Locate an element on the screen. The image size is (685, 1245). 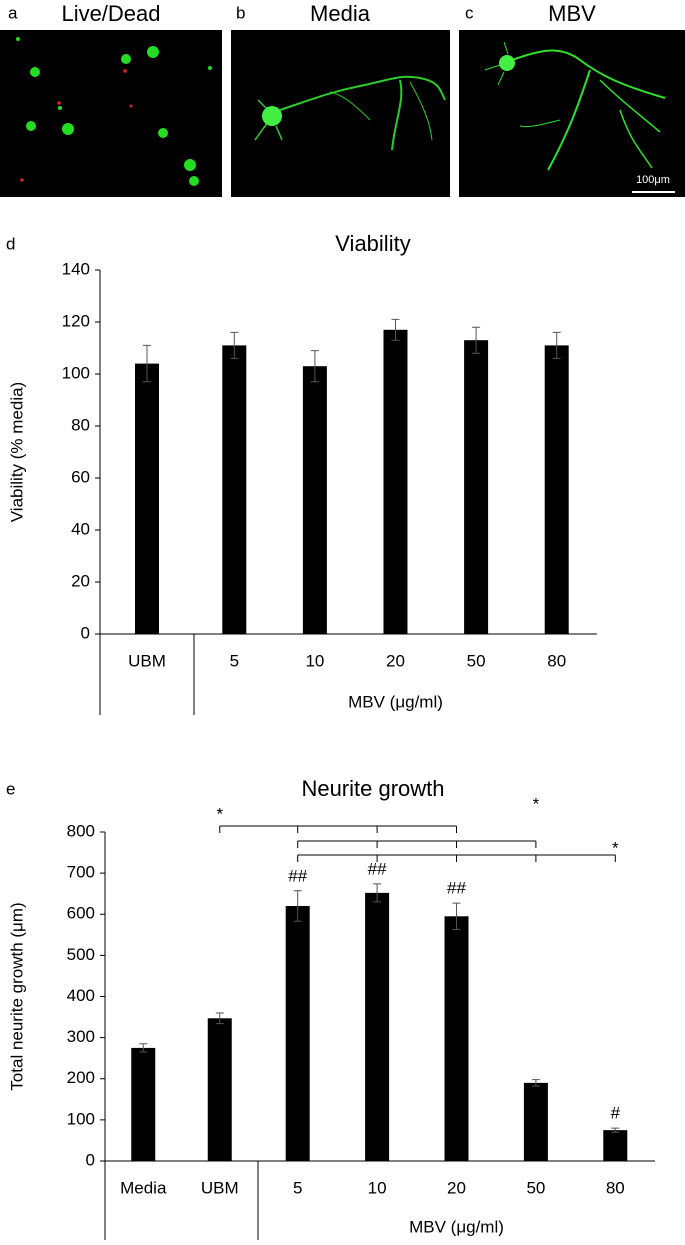
y-axis-label: Viability (% media) is located at coordinates (16, 452).